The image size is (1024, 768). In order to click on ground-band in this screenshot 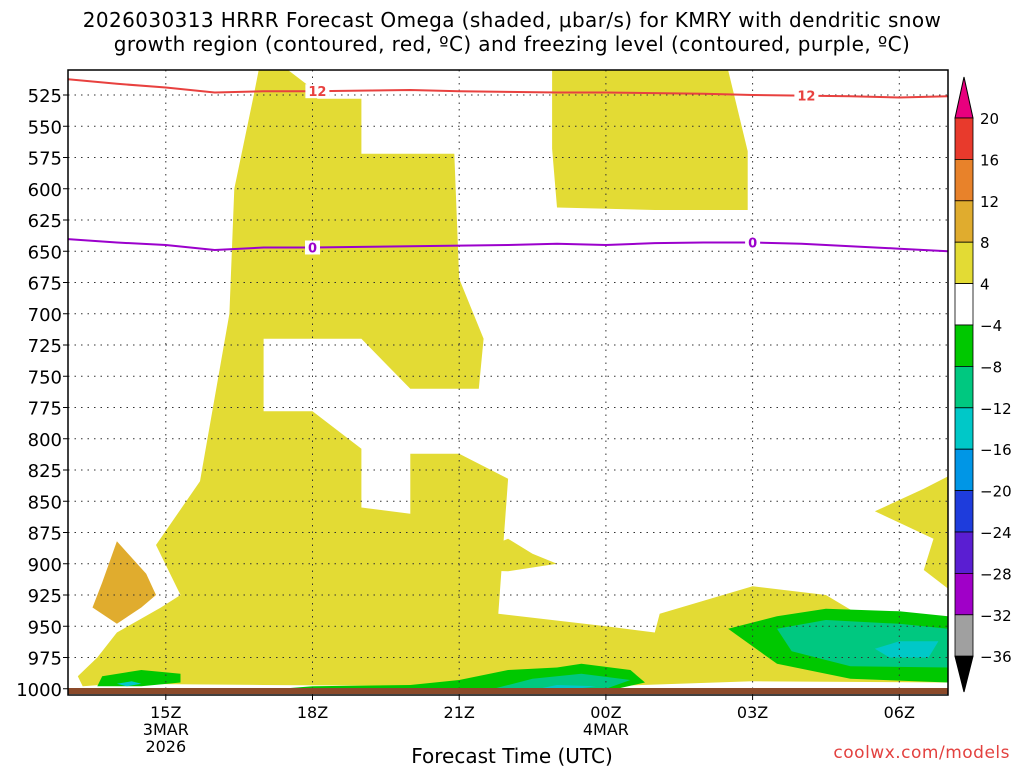, I will do `click(508, 691)`.